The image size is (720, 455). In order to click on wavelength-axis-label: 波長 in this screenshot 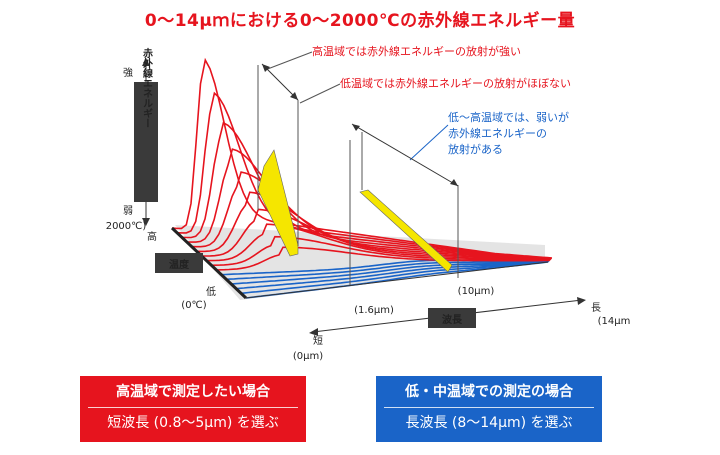, I will do `click(452, 319)`.